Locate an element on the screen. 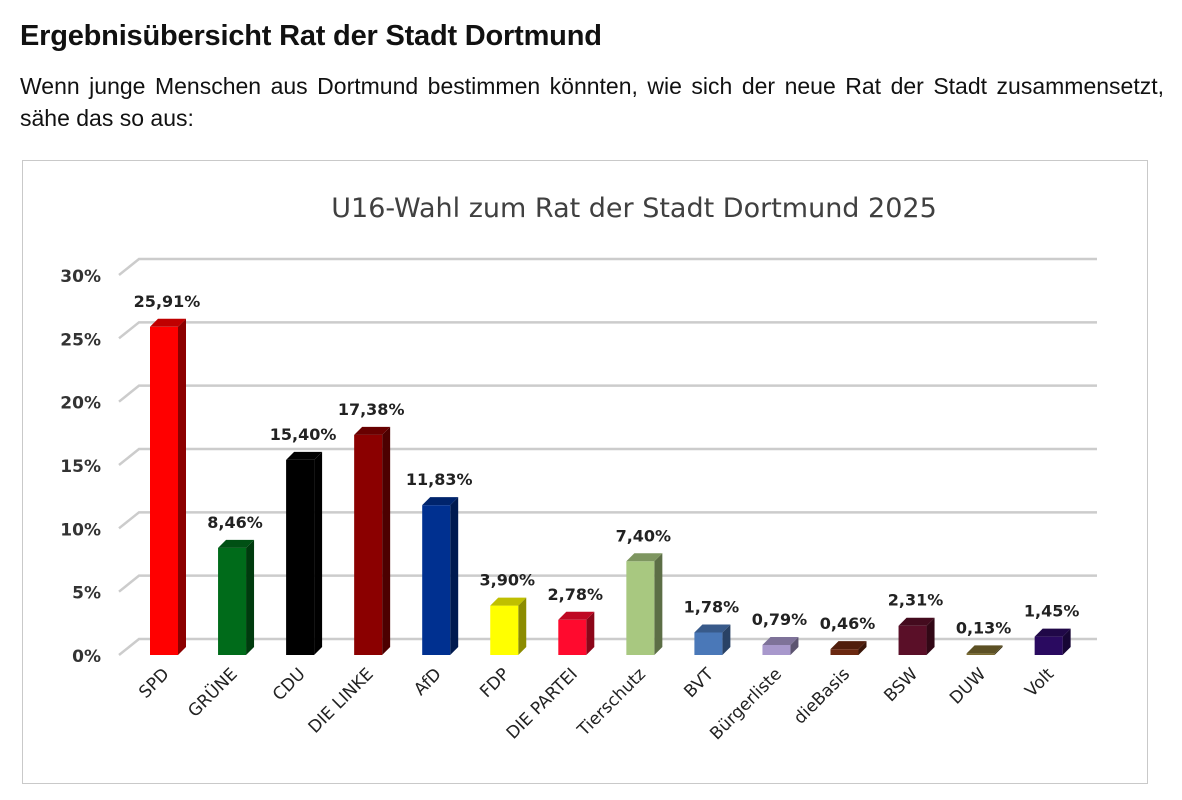 Image resolution: width=1182 pixels, height=800 pixels. bar-bvt is located at coordinates (712, 639).